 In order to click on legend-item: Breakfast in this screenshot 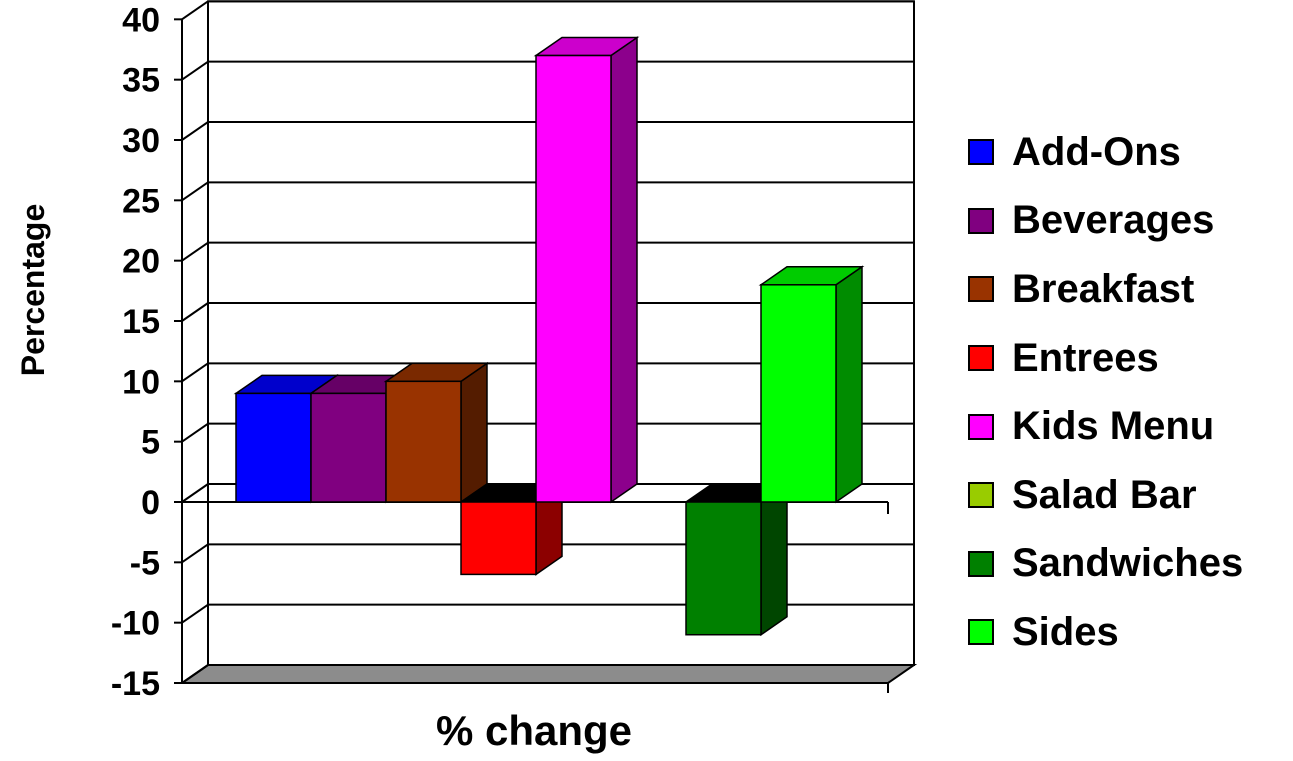, I will do `click(1105, 289)`.